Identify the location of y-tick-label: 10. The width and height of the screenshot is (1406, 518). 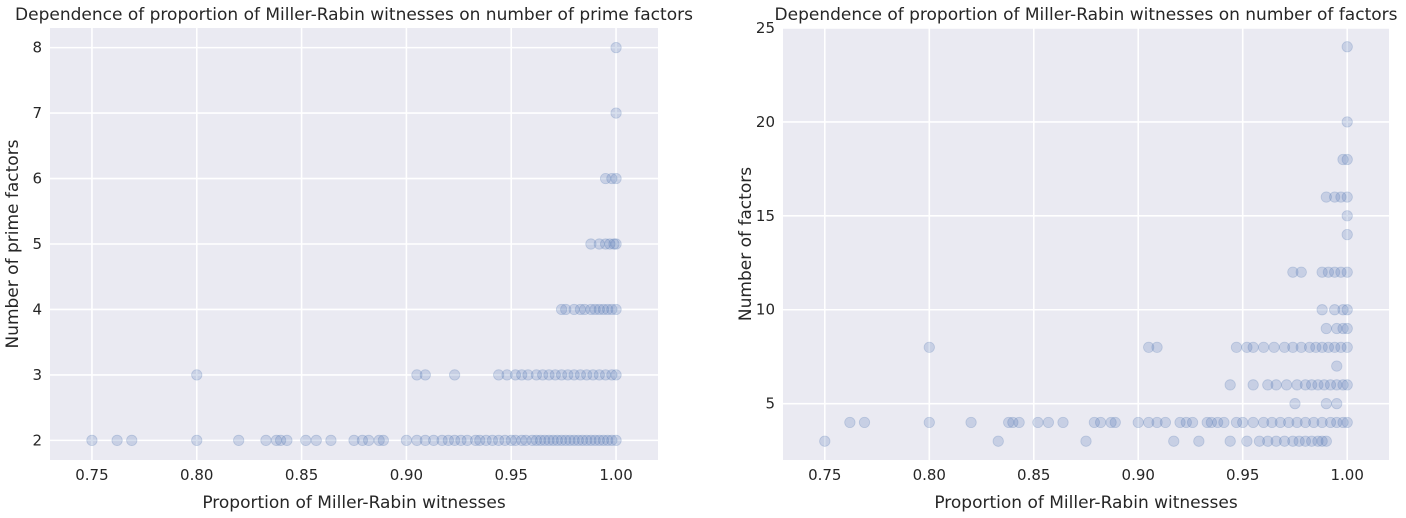
(765, 310).